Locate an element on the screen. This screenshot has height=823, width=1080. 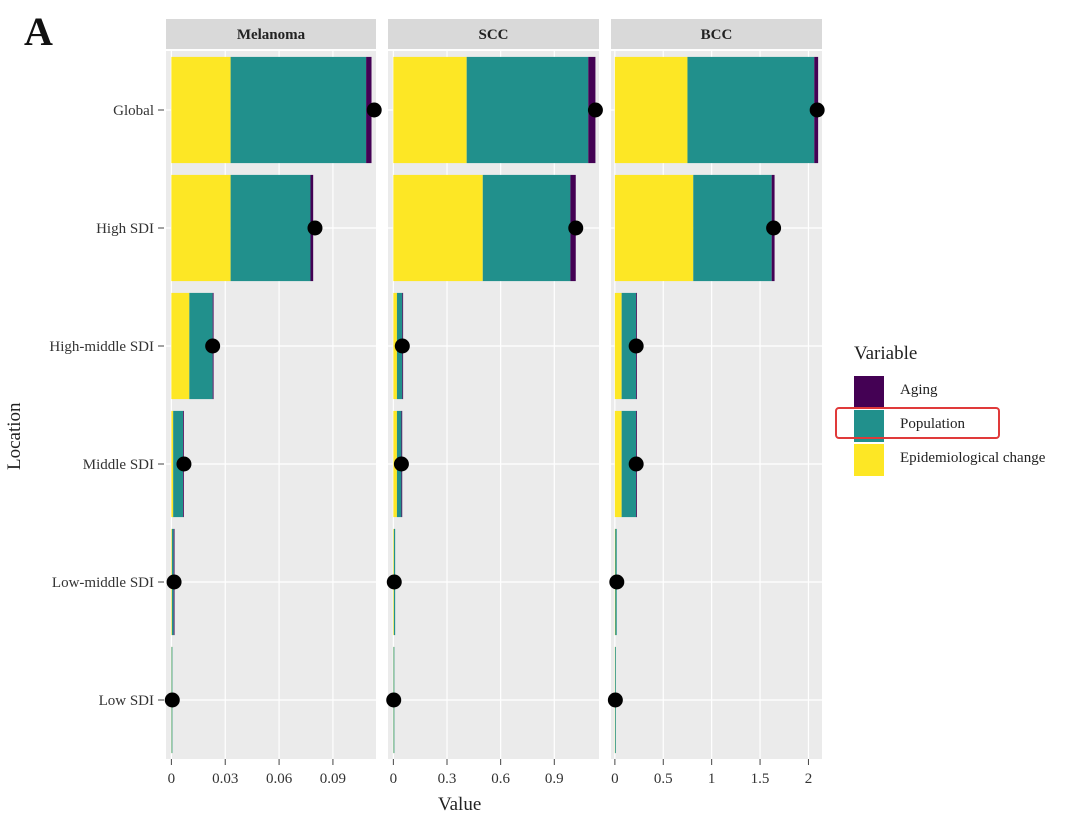
legend-item-epidemiological-change: Epidemiological change is located at coordinates (948, 460).